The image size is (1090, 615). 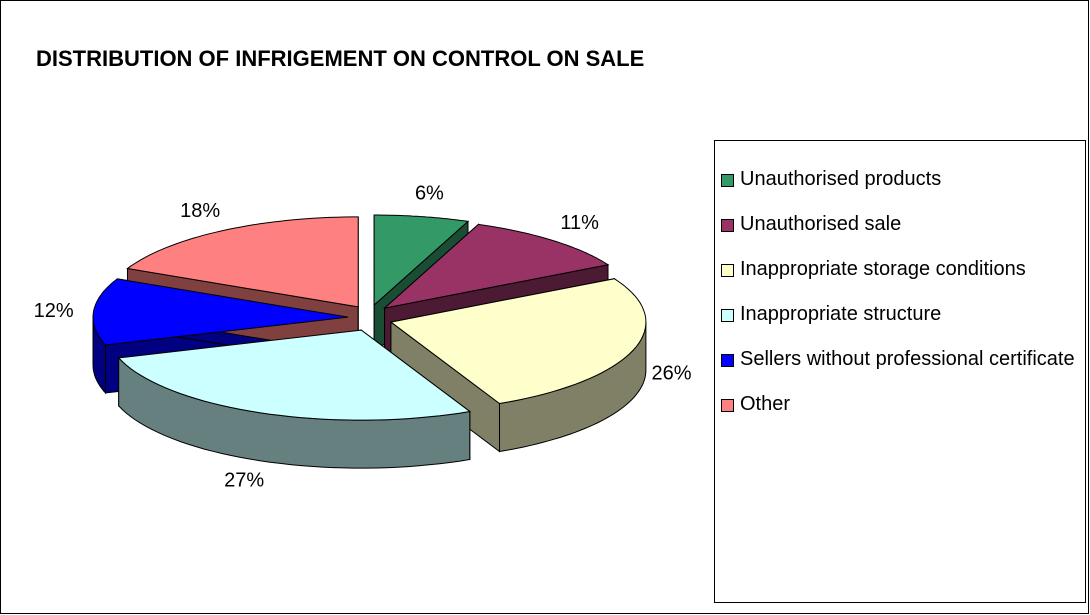 What do you see at coordinates (579, 223) in the screenshot?
I see `data-label: 11%` at bounding box center [579, 223].